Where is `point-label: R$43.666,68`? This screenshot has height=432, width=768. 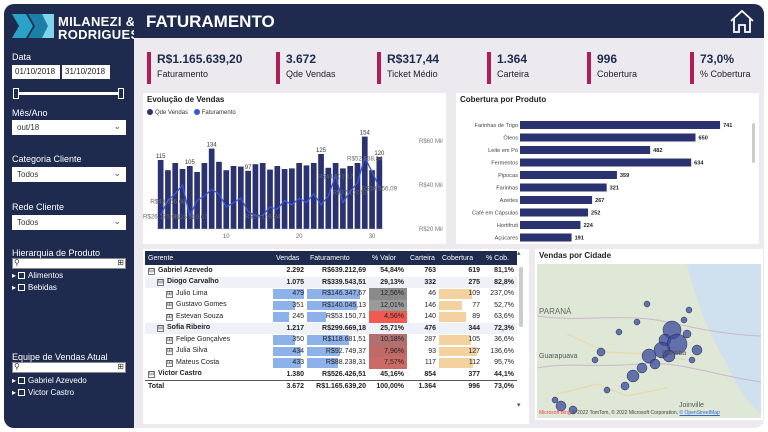
point-label: R$43.666,68 is located at coordinates (168, 201).